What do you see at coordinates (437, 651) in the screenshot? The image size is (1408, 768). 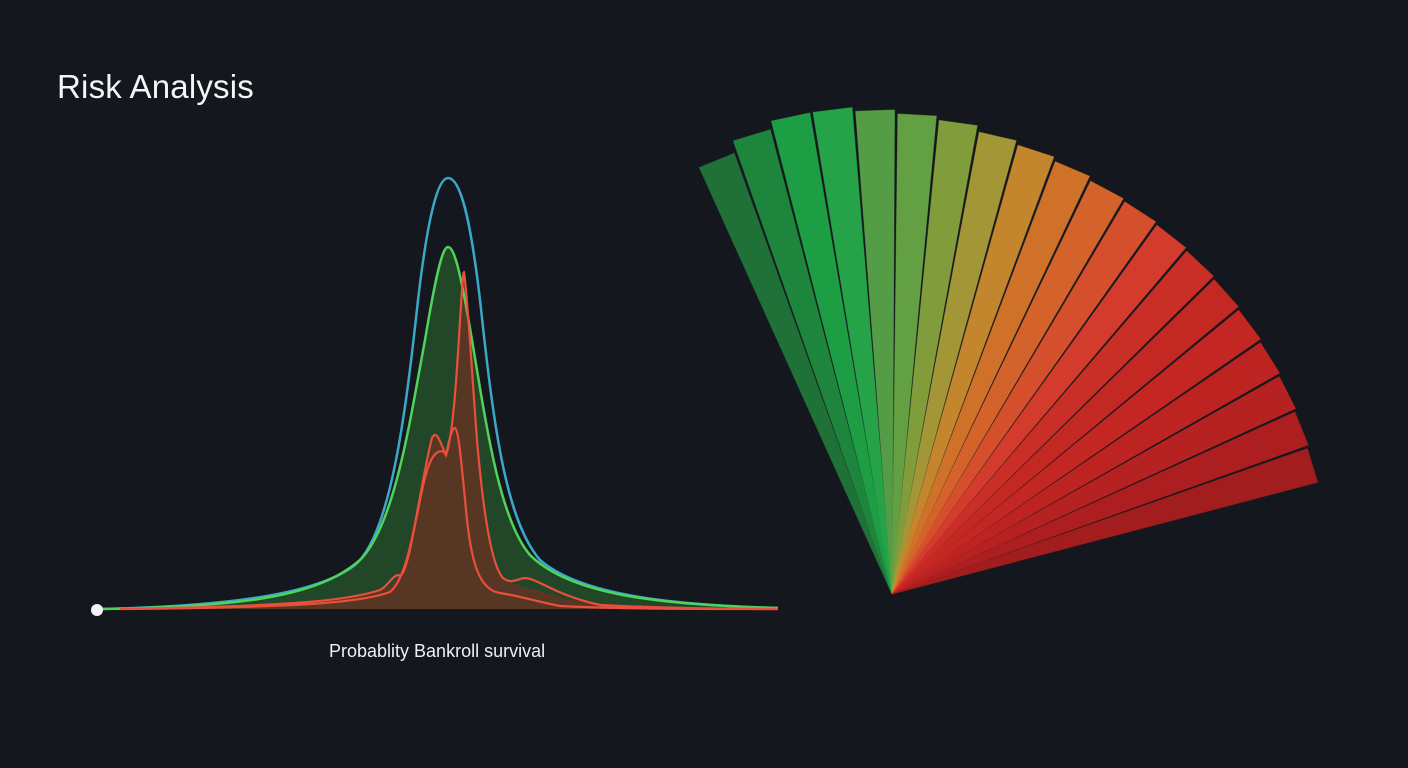 I see `x-axis-label: Probablity Bankroll survival` at bounding box center [437, 651].